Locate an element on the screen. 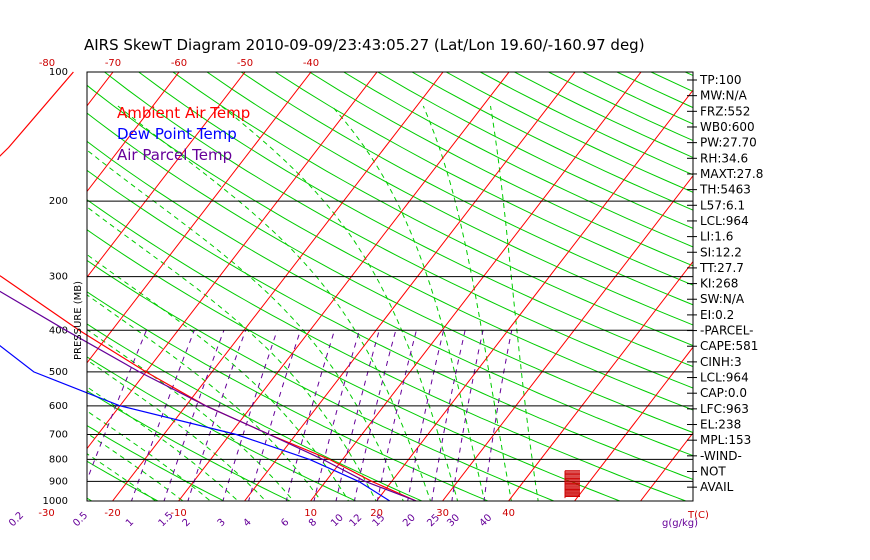  mixing-ratio-tick-label: 3 is located at coordinates (222, 523).